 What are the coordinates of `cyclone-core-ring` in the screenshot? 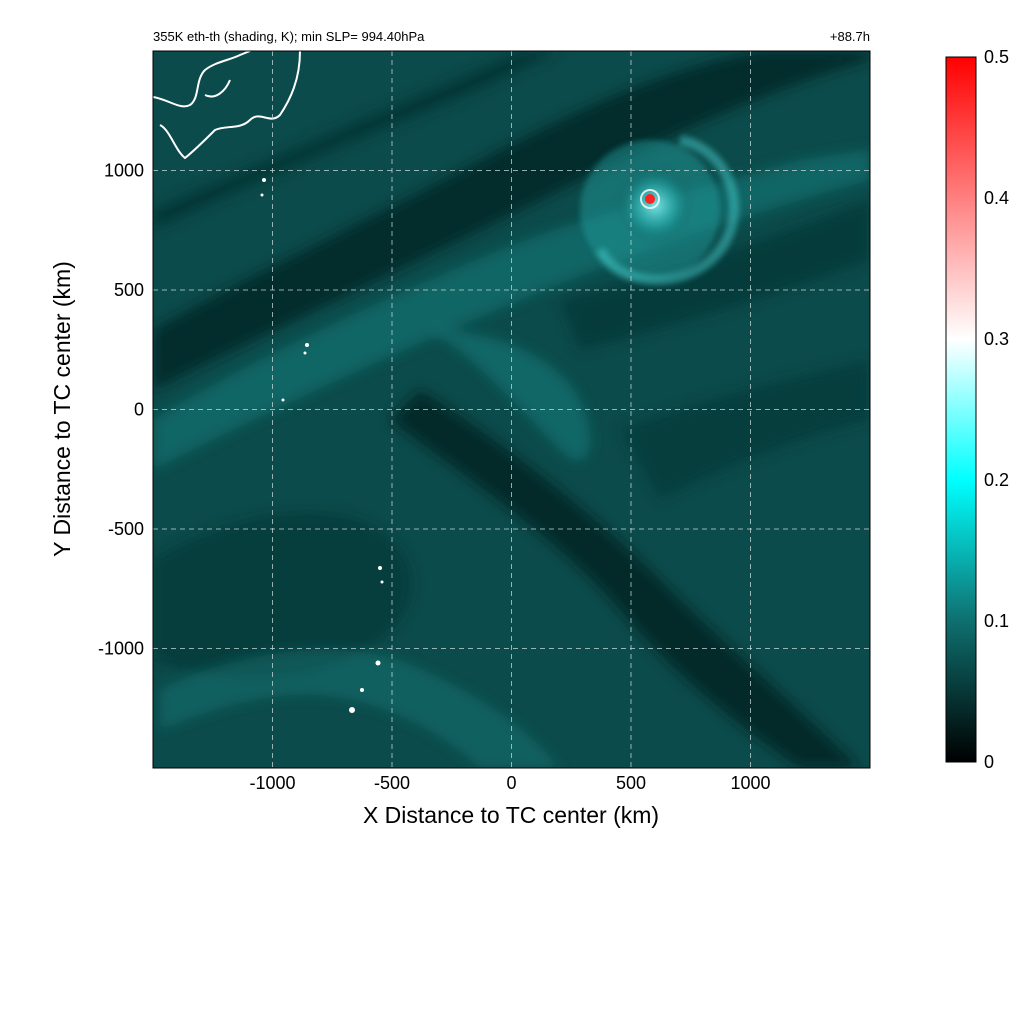 It's located at (650, 199).